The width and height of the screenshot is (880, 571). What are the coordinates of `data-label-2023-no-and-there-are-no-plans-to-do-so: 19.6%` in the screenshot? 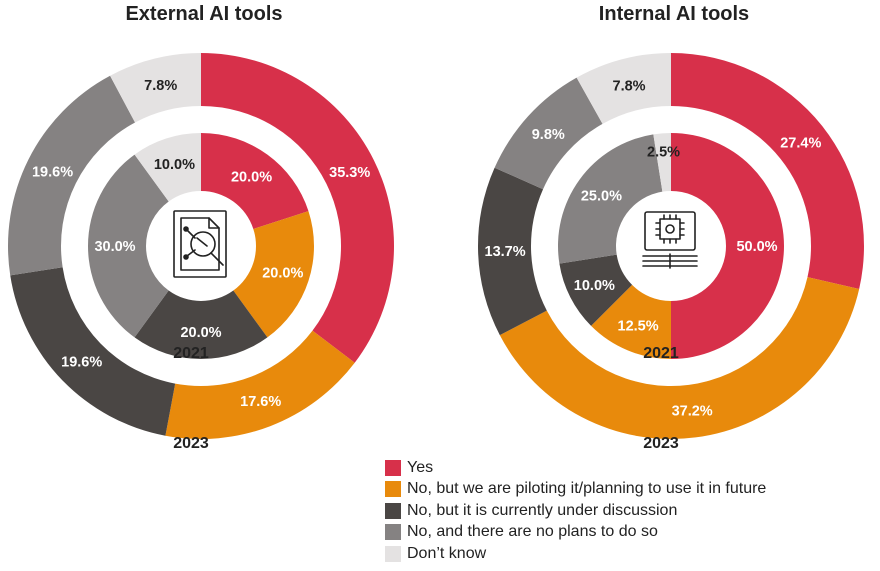 It's located at (52, 173).